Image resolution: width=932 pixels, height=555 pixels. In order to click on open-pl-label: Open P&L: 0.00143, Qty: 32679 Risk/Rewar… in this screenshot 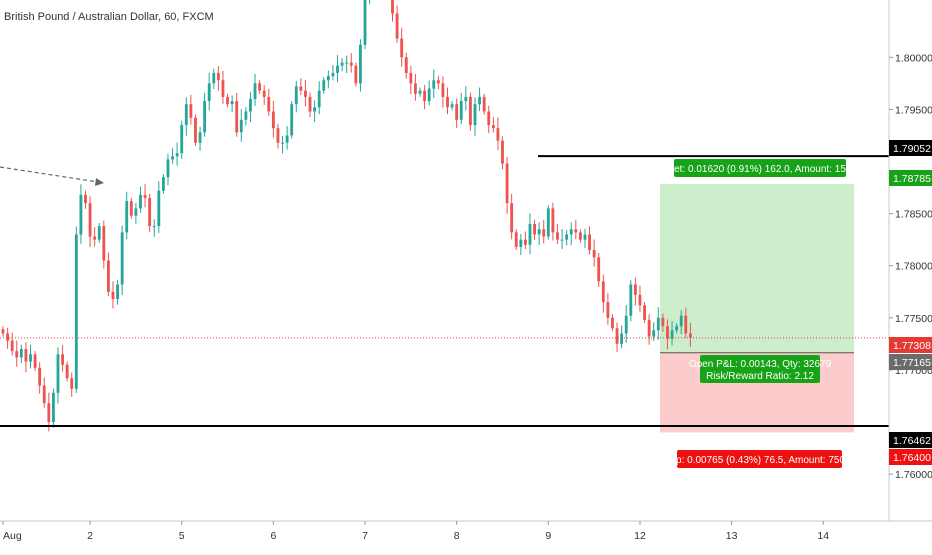, I will do `click(760, 369)`.